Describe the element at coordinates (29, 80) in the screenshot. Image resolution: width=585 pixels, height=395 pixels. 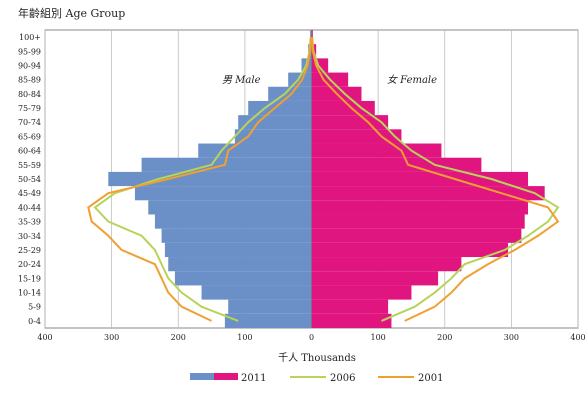
I see `y-tick-label: 85-89` at that location.